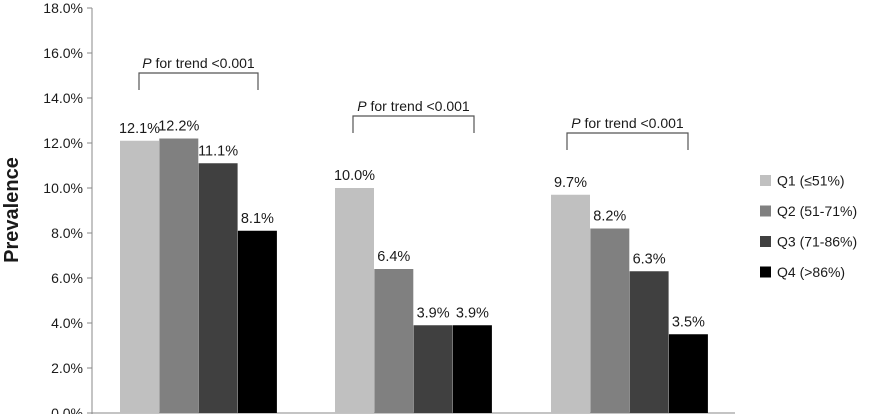 This screenshot has height=414, width=869. Describe the element at coordinates (570, 183) in the screenshot. I see `data-label: 9.7%` at that location.